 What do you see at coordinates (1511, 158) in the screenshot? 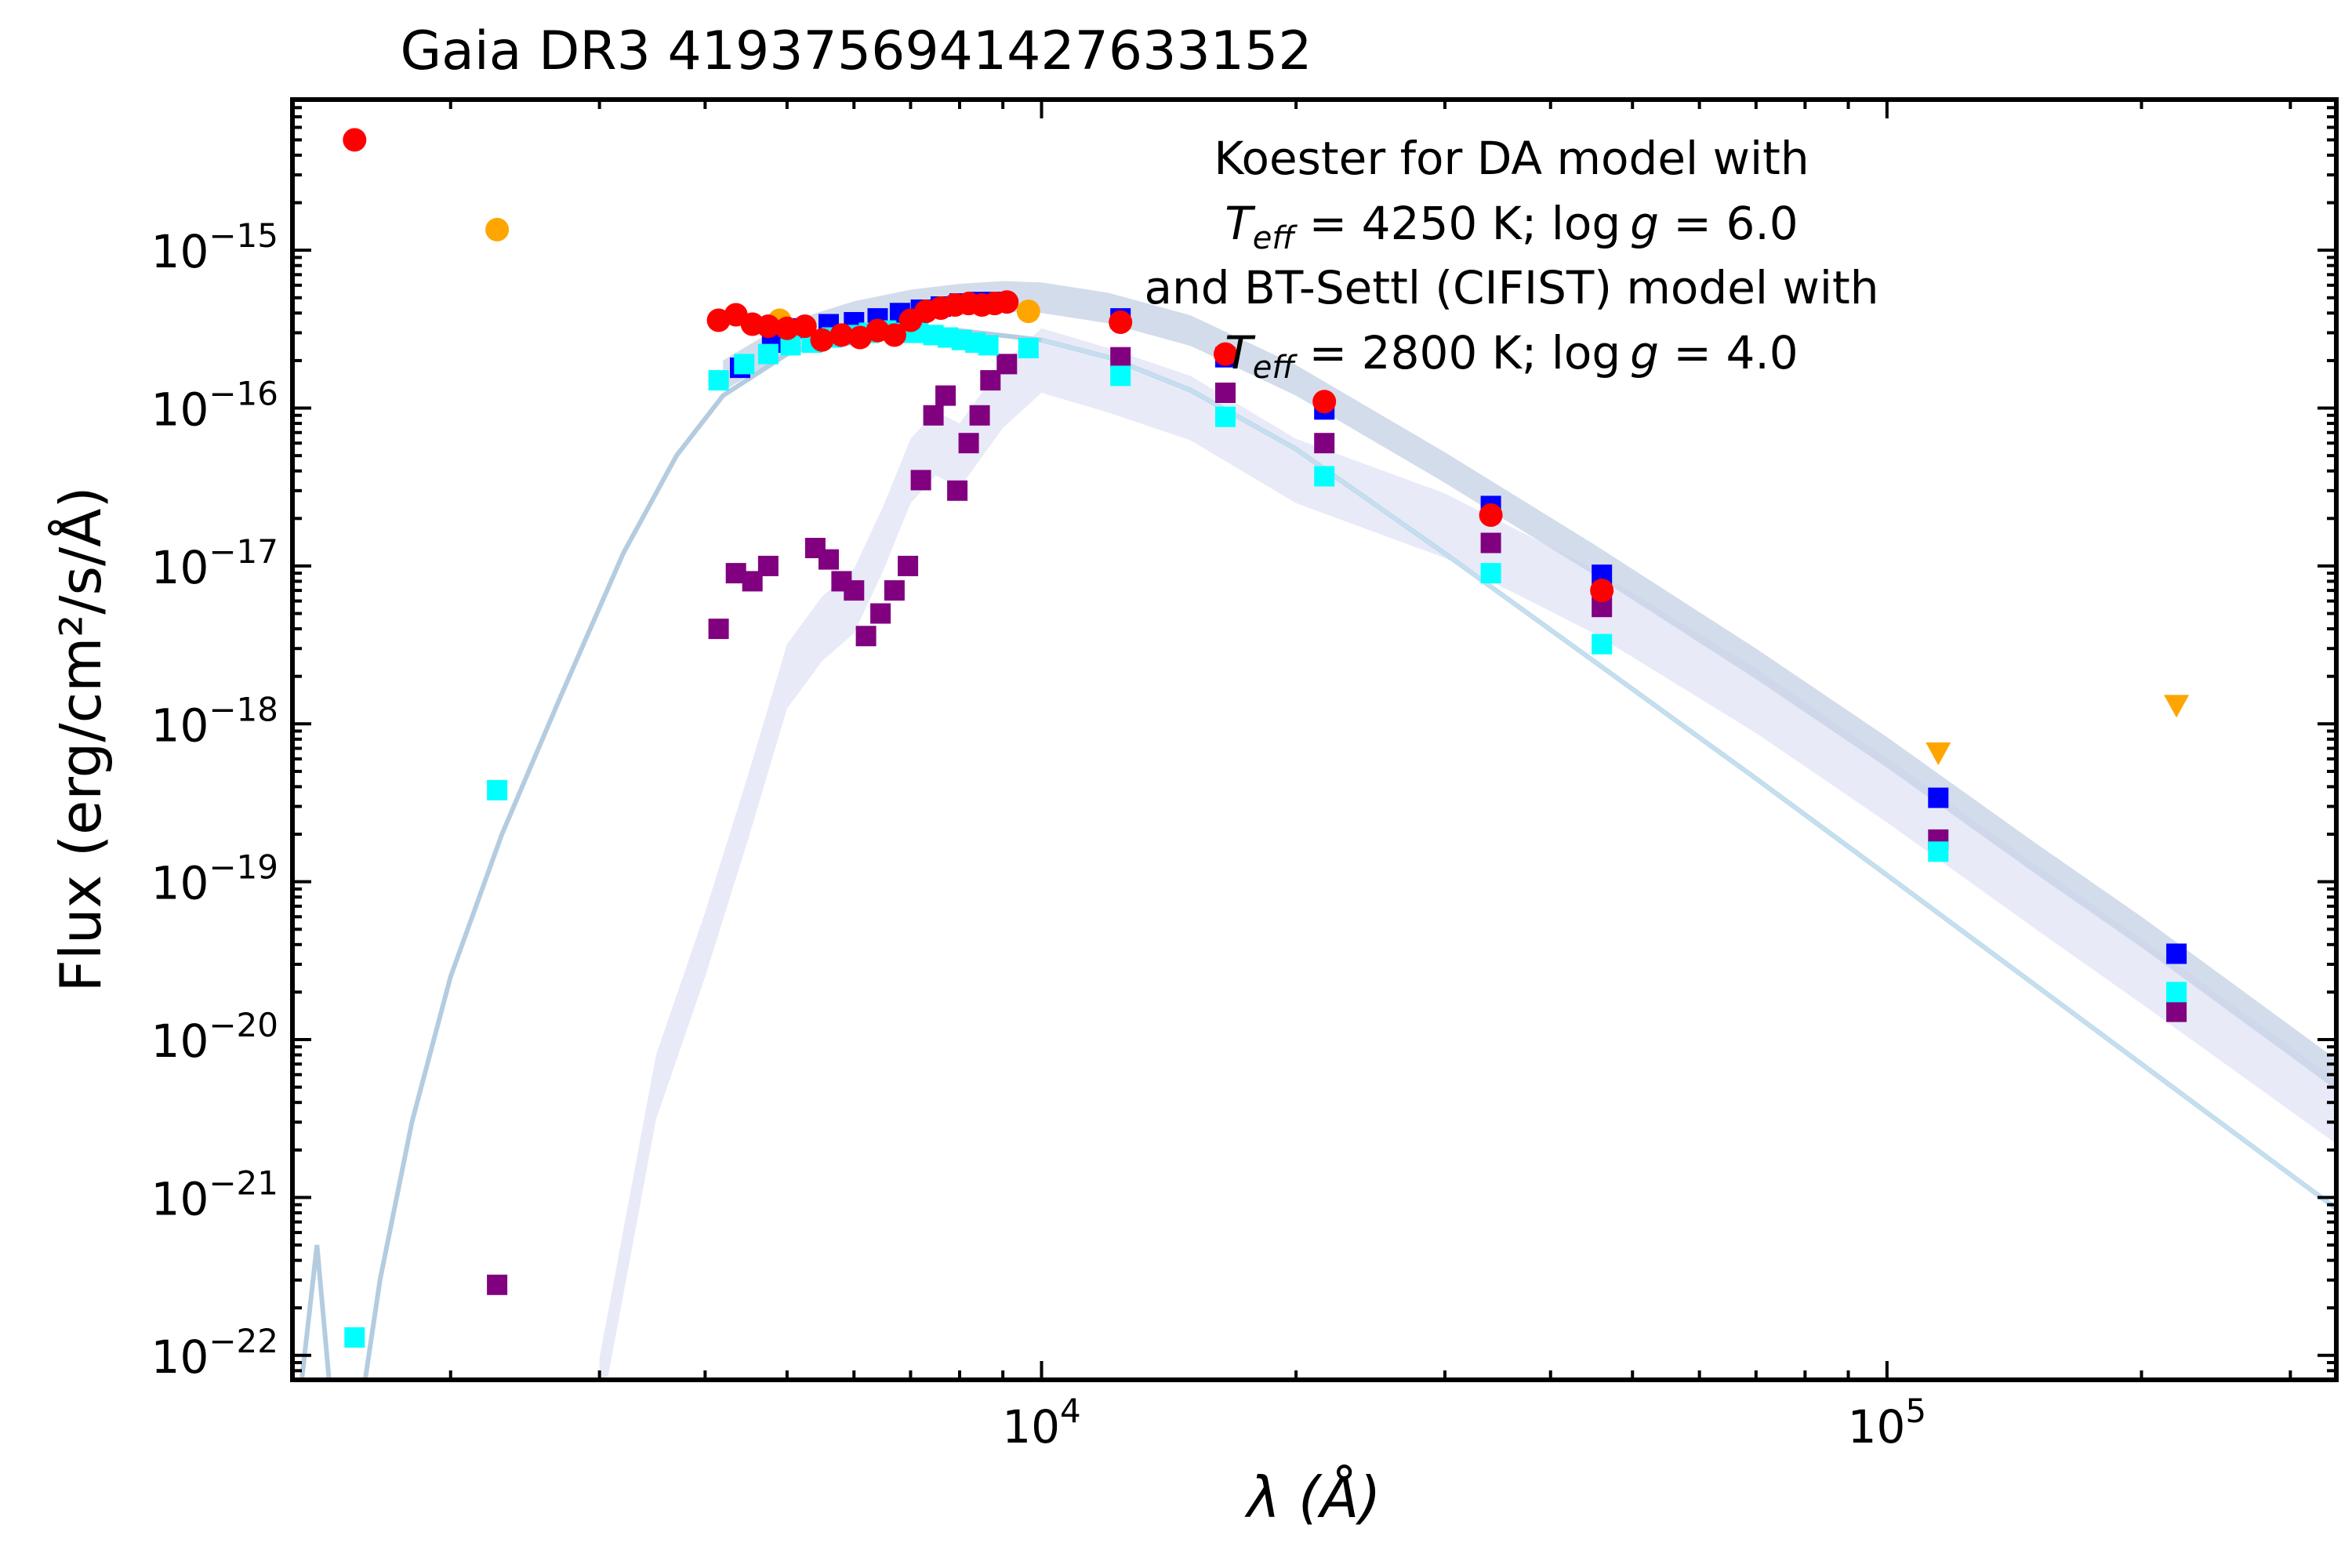
I see `annotation-line-1: Koester for DA model with` at bounding box center [1511, 158].